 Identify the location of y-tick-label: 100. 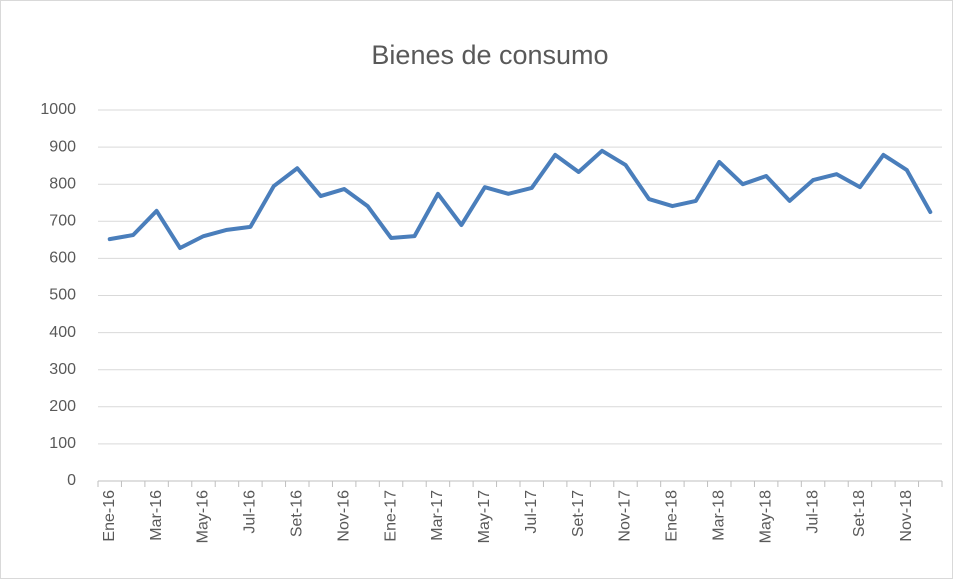
(62, 443).